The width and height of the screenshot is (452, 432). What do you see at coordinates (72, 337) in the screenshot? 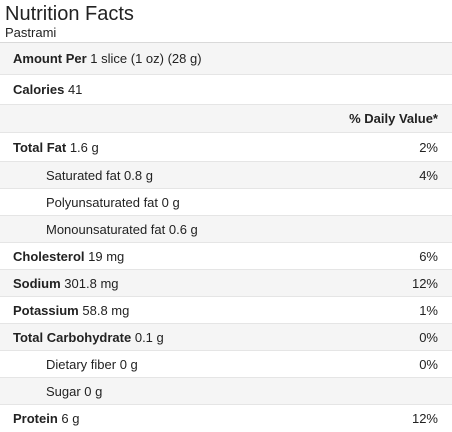
I see `nutrient-label: Total Carbohydrate` at bounding box center [72, 337].